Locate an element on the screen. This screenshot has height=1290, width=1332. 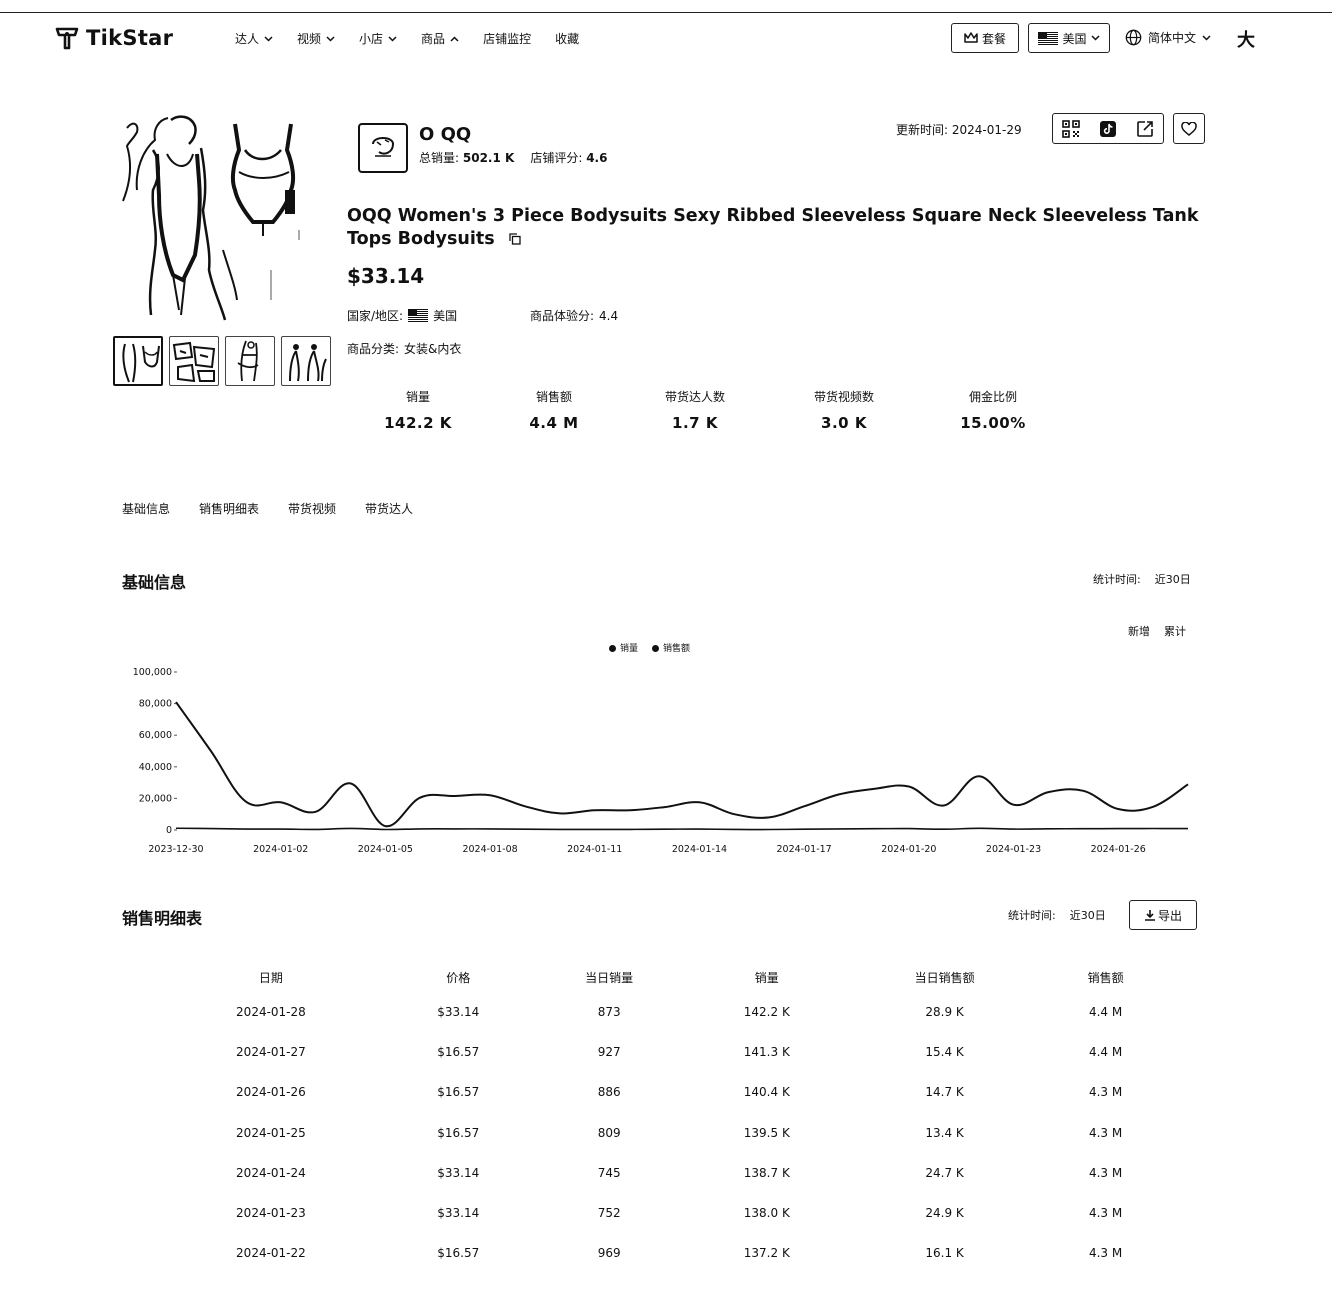
column-header-amount: 销售额 is located at coordinates (1105, 977).